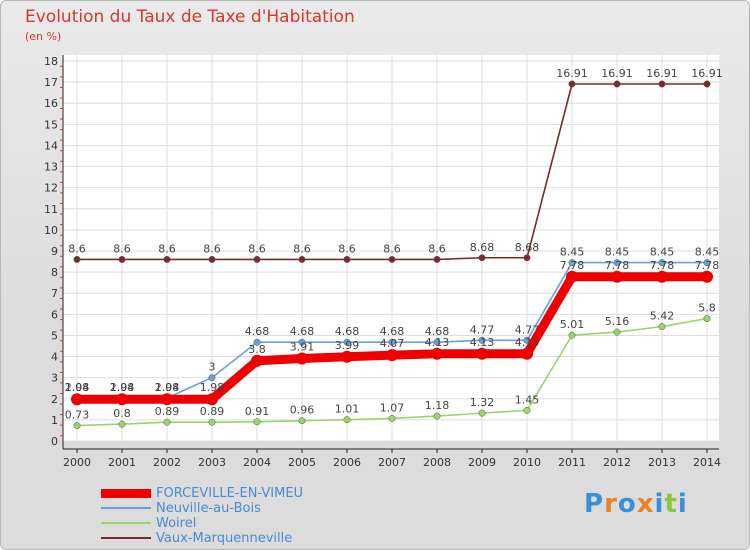 This screenshot has width=750, height=550. What do you see at coordinates (257, 462) in the screenshot?
I see `x-tick-label: 2004` at bounding box center [257, 462].